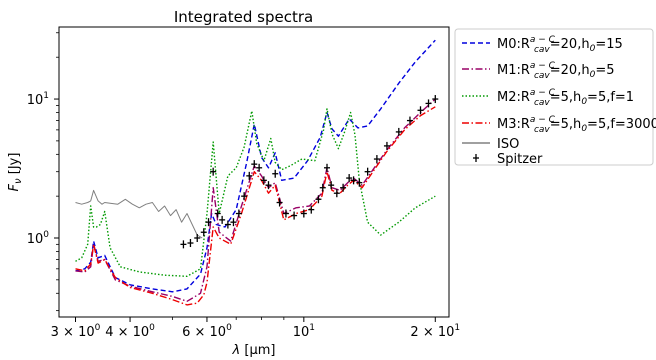 This screenshot has width=656, height=360. What do you see at coordinates (43, 172) in the screenshot?
I see `y-axis-ticks: 100 10¹` at bounding box center [43, 172].